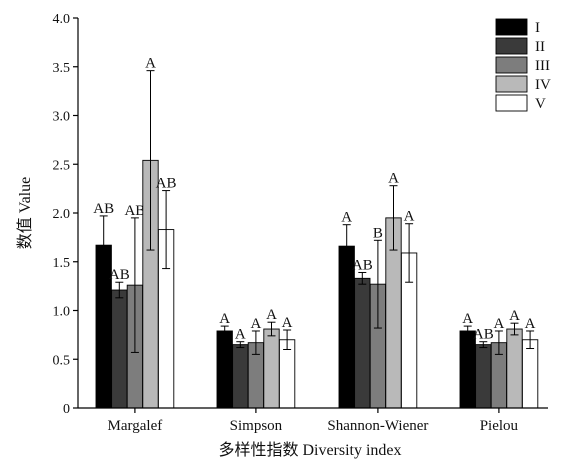 The width and height of the screenshot is (565, 463). Describe the element at coordinates (256, 426) in the screenshot. I see `x-tick-label: Simpson` at that location.